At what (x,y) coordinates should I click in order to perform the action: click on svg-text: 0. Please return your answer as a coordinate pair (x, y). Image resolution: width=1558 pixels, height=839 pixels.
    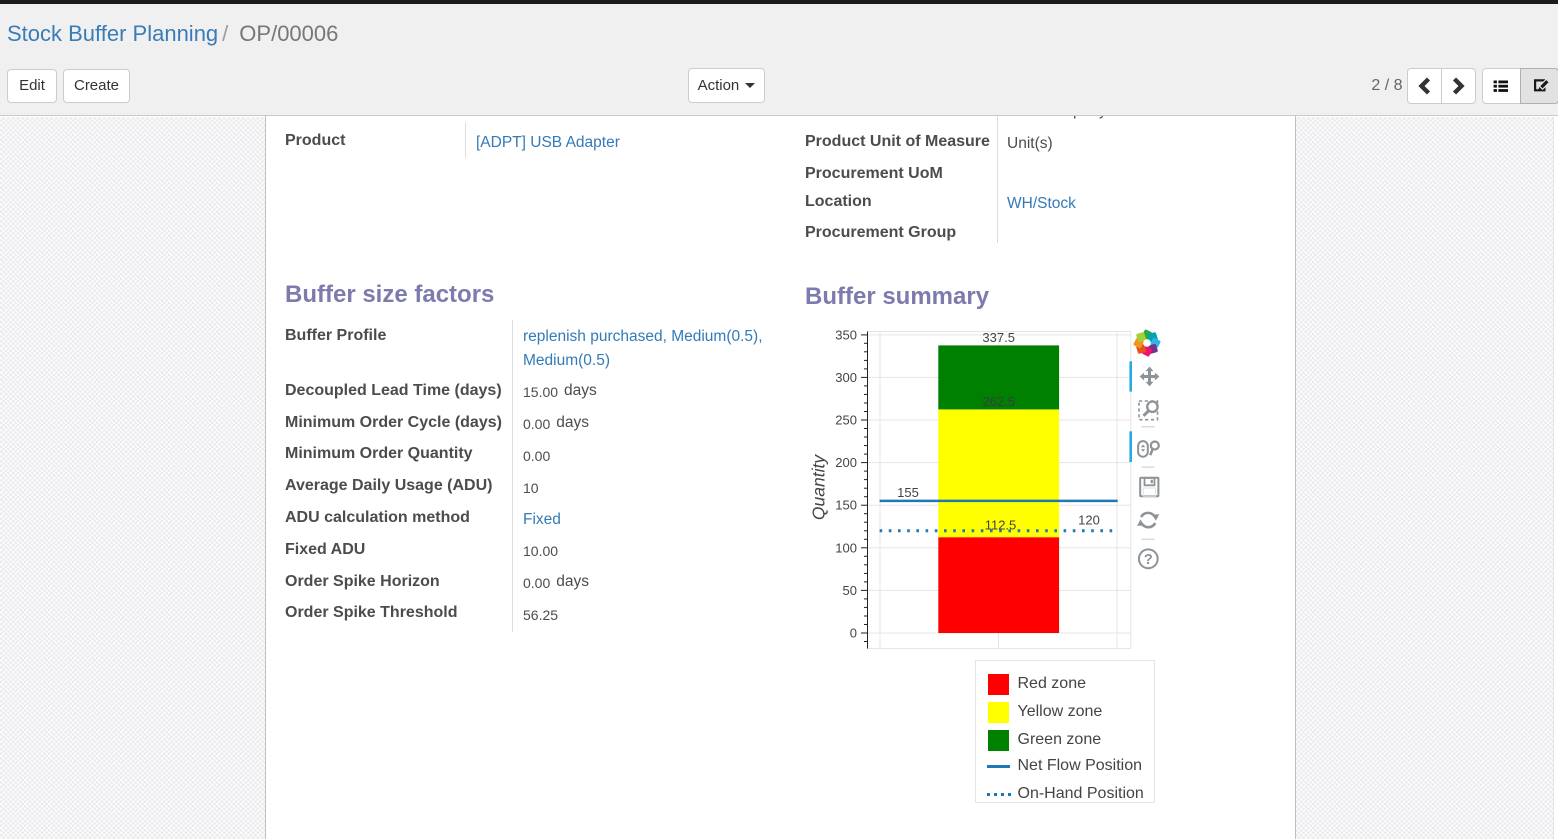
    Looking at the image, I should click on (853, 633).